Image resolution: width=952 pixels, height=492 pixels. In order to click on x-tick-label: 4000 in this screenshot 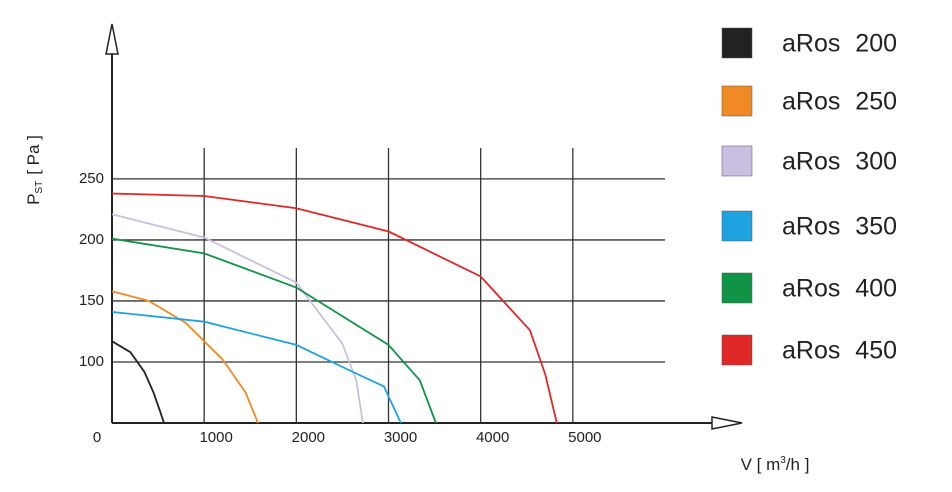, I will do `click(492, 437)`.